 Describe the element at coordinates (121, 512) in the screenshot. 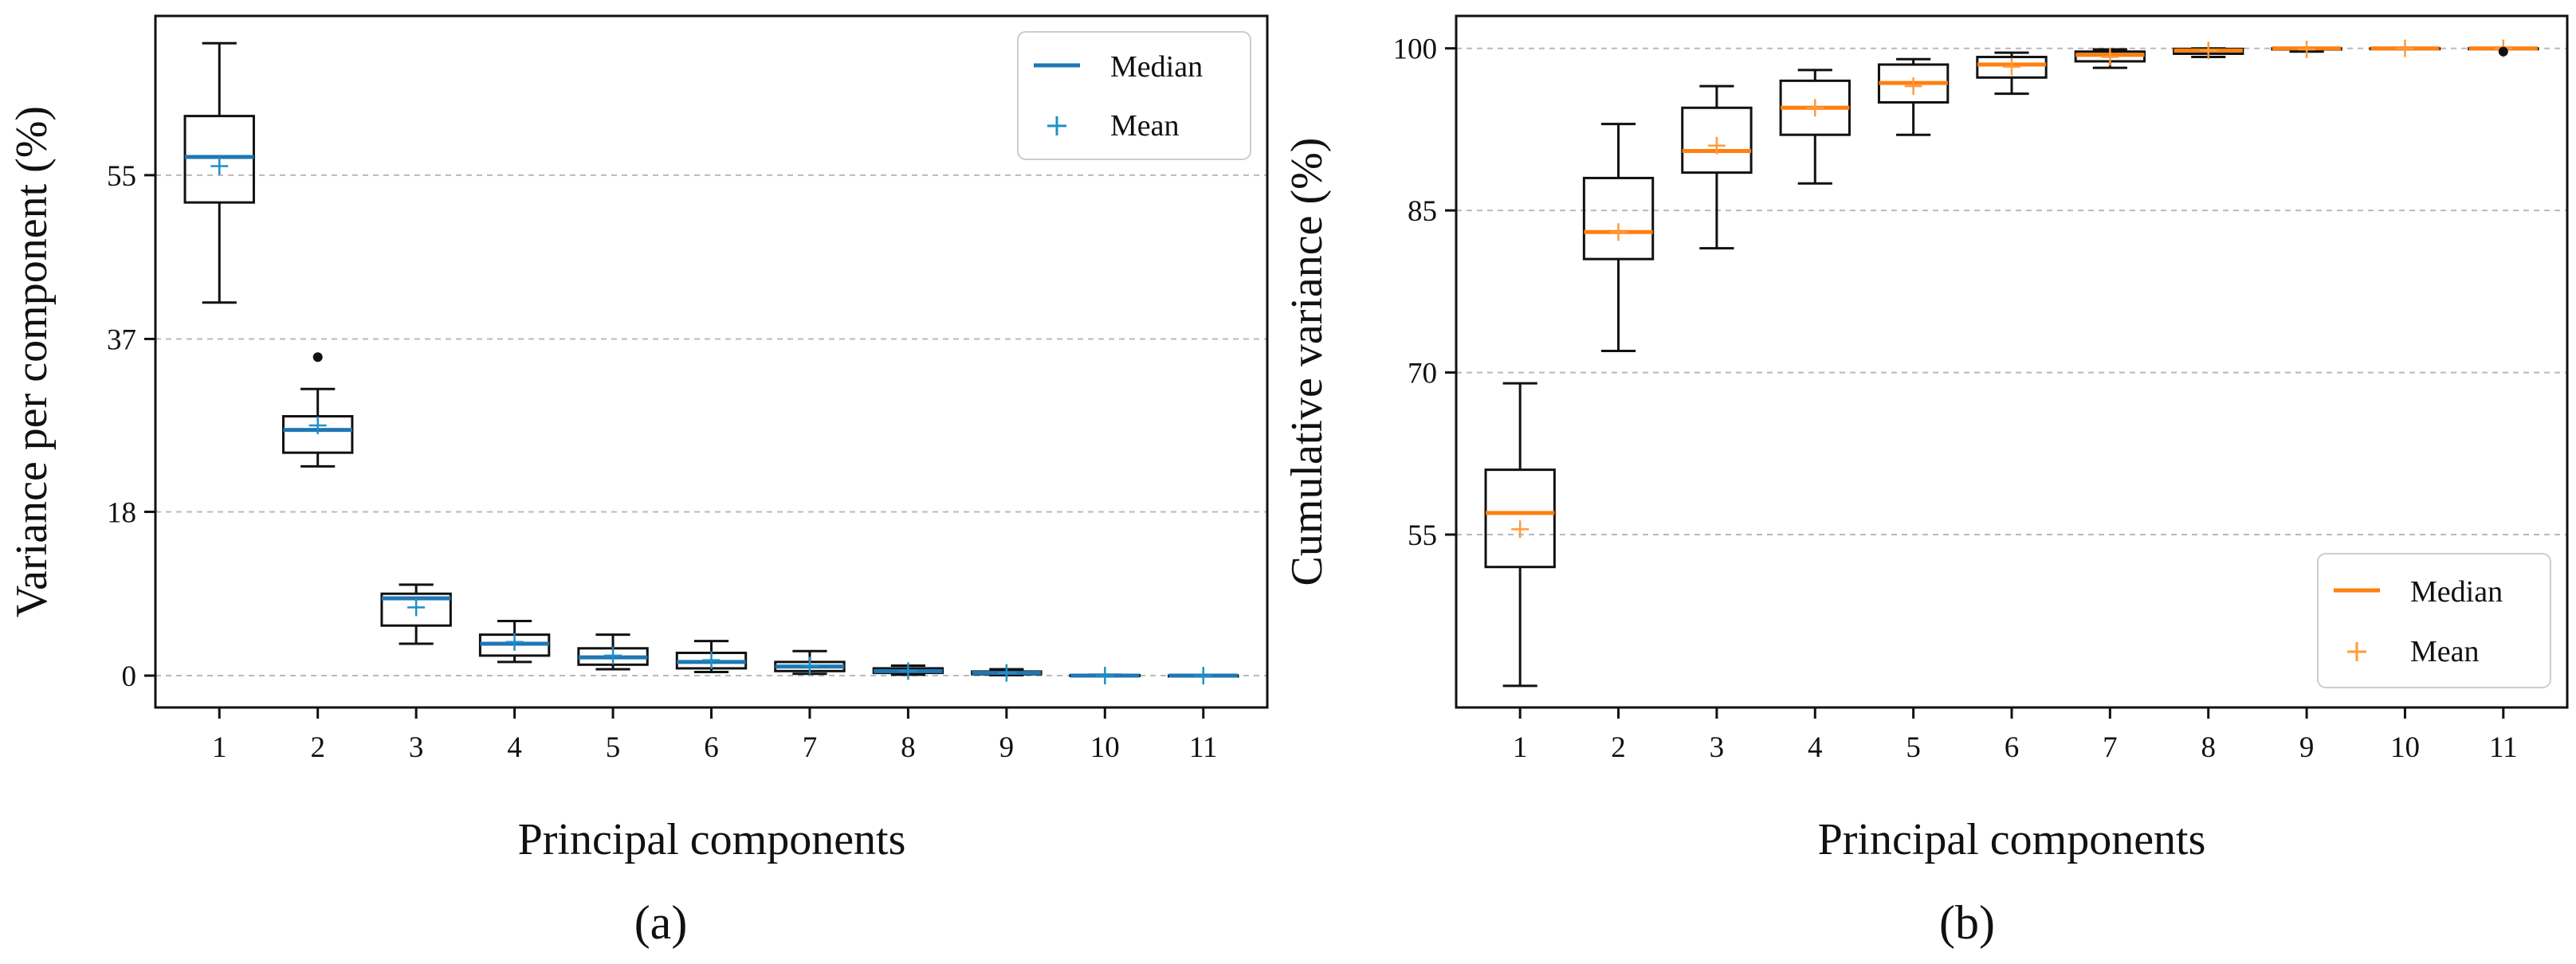

I see `y-tick-label: 18` at that location.